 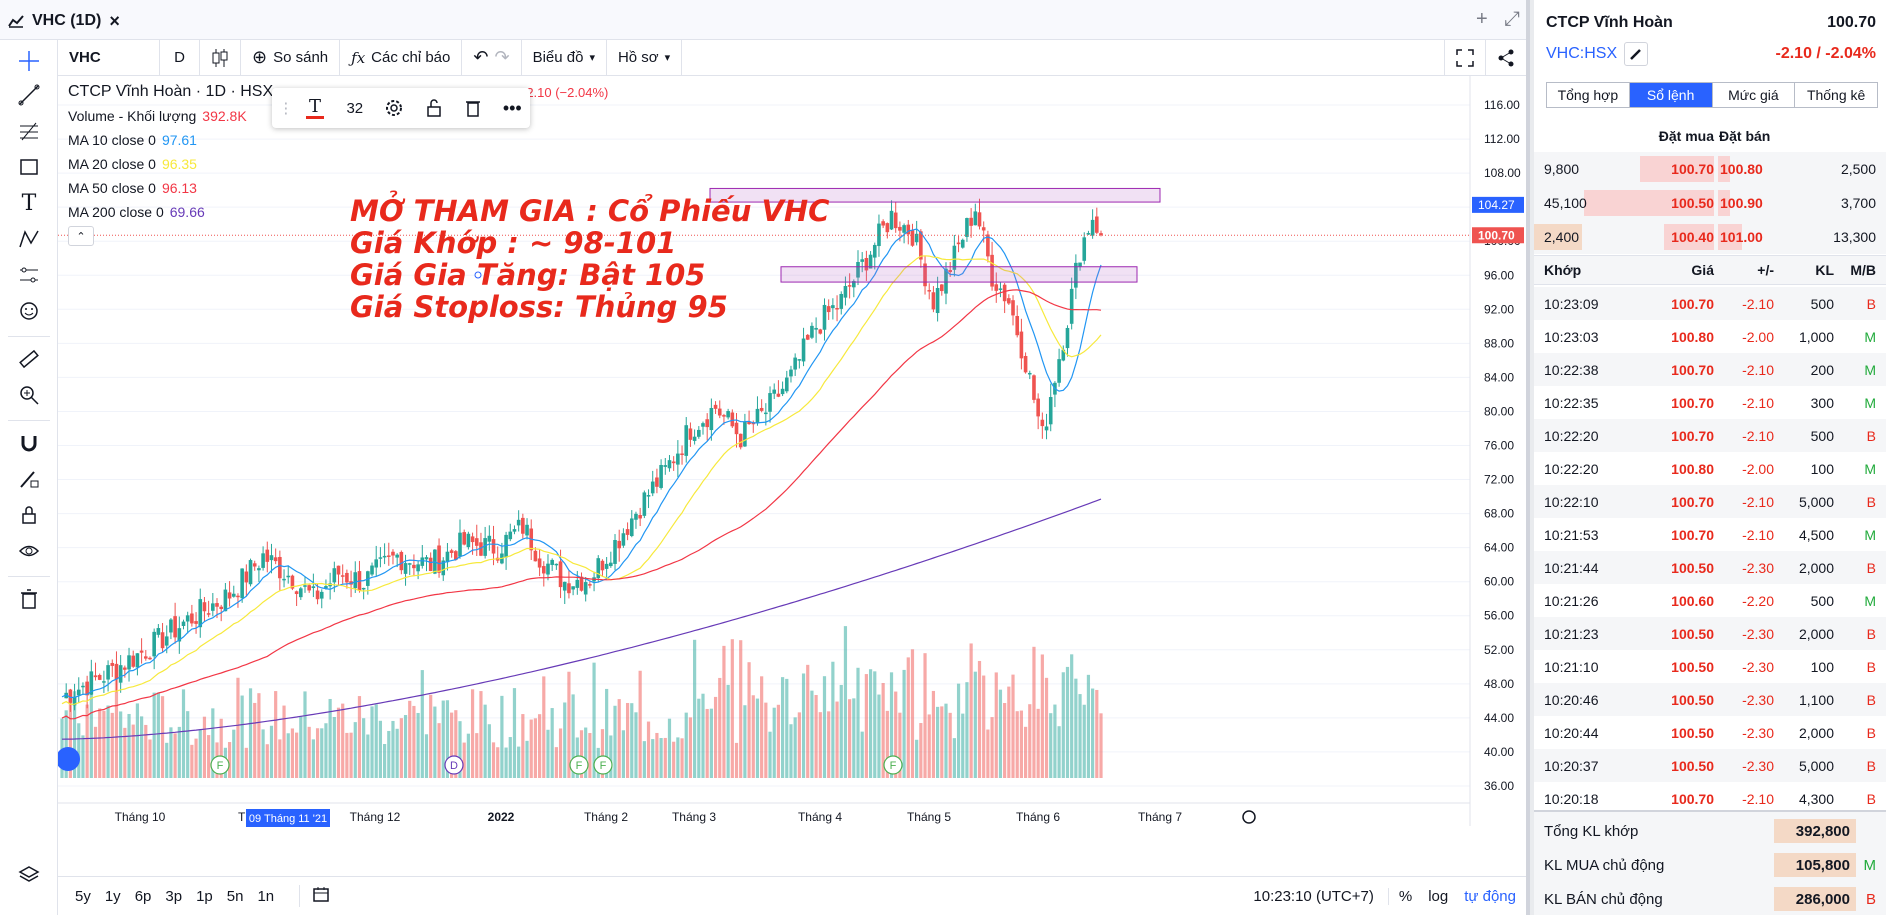 What do you see at coordinates (81, 236) in the screenshot?
I see `collapse-legend-button: ⌃` at bounding box center [81, 236].